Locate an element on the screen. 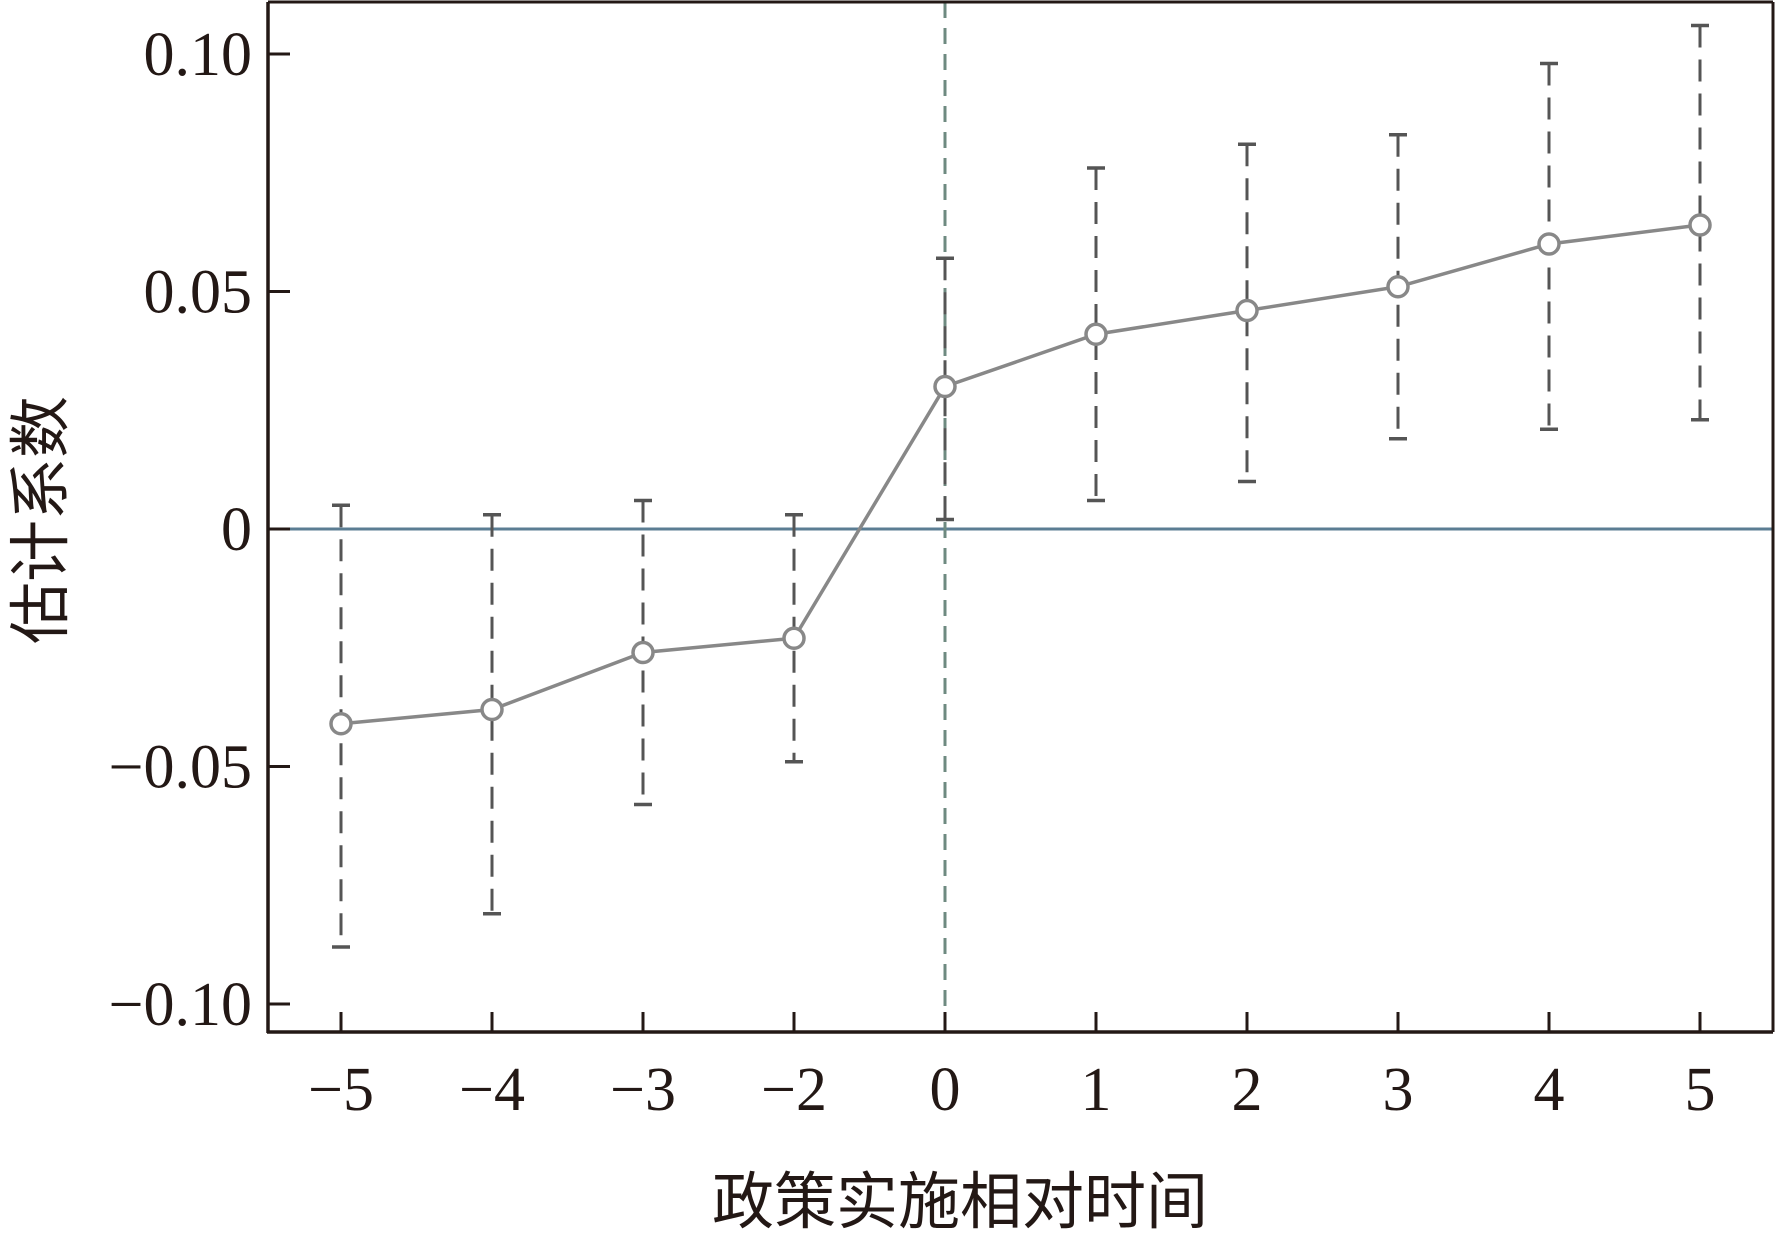 This screenshot has width=1776, height=1235. y-tick-label: 0.05 is located at coordinates (198, 293).